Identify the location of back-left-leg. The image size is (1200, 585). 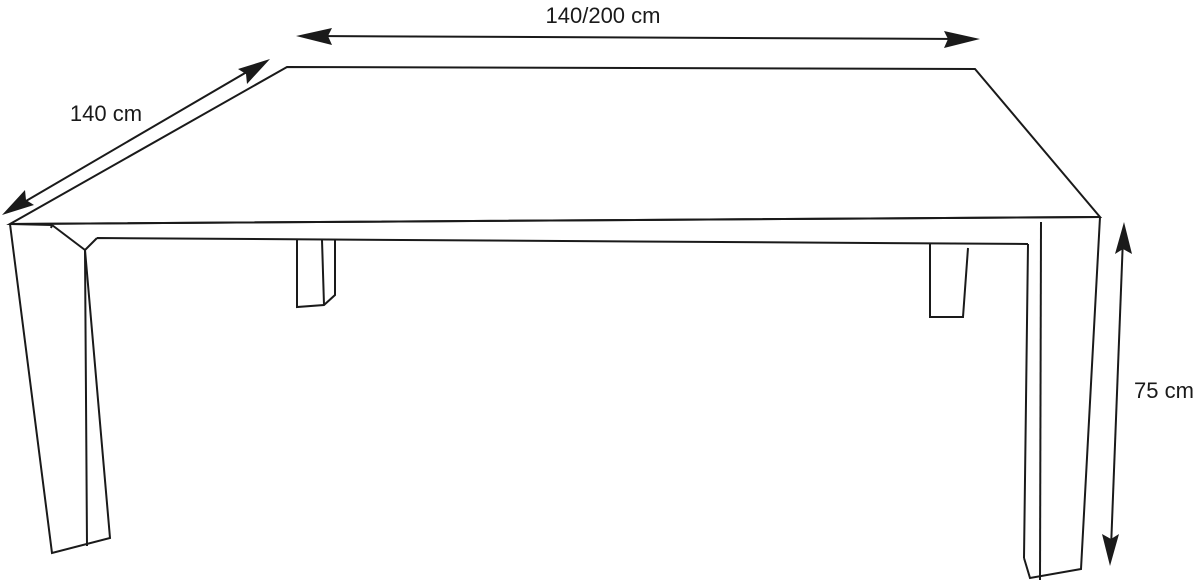
(316, 274).